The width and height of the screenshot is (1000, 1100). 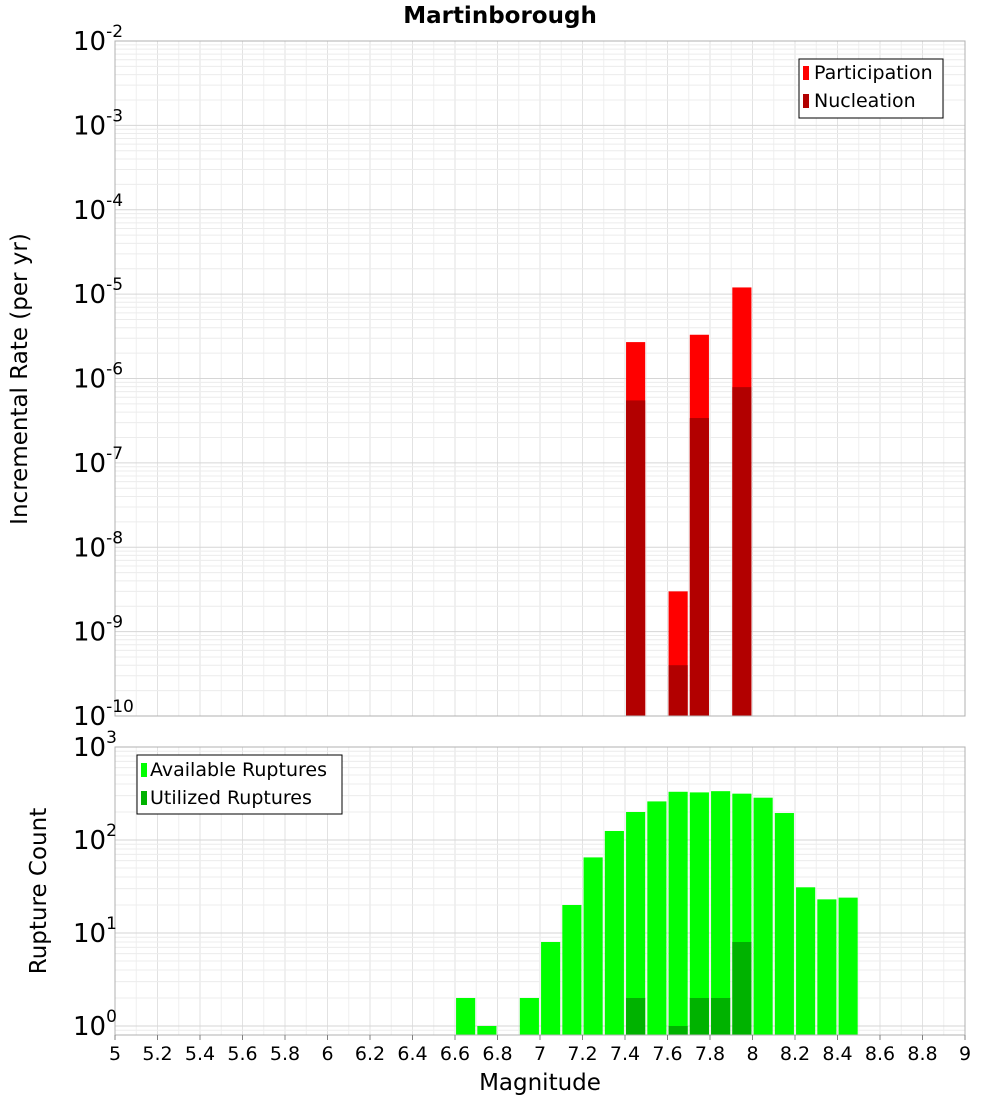 I want to click on x-tick-label: 7.8, so click(x=710, y=1054).